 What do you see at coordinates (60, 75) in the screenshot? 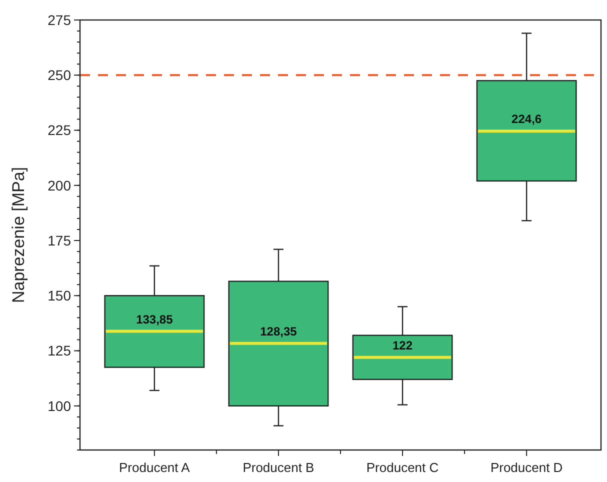
I see `y-tick-label: 250` at bounding box center [60, 75].